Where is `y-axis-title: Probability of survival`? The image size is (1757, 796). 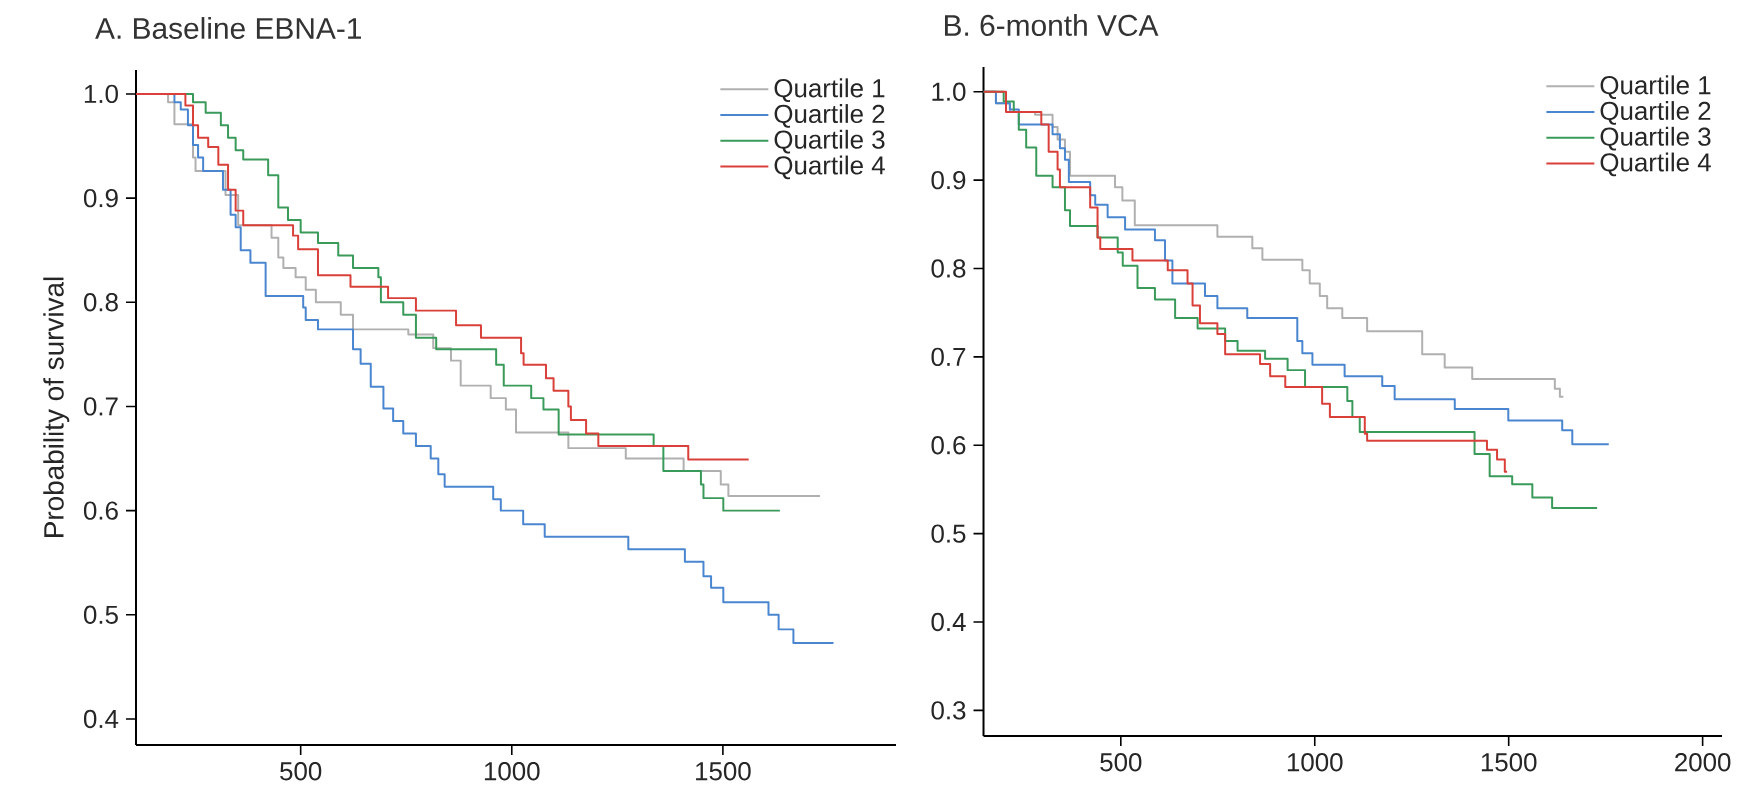 y-axis-title: Probability of survival is located at coordinates (56, 407).